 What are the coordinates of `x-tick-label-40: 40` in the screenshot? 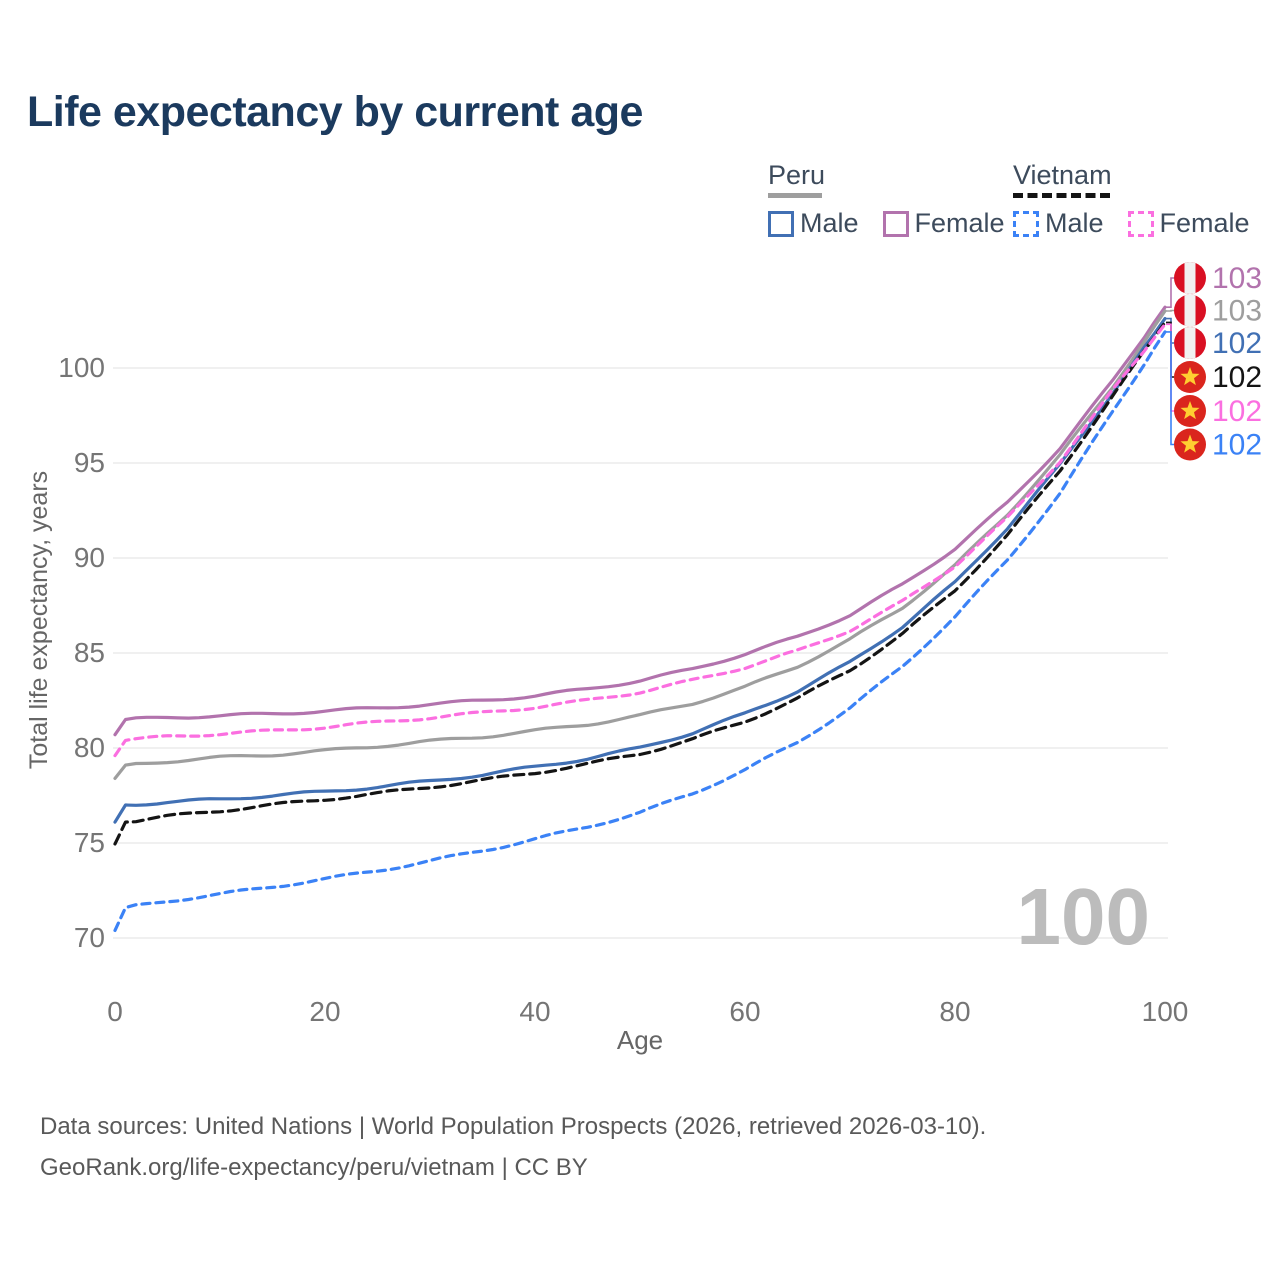 It's located at (534, 1011).